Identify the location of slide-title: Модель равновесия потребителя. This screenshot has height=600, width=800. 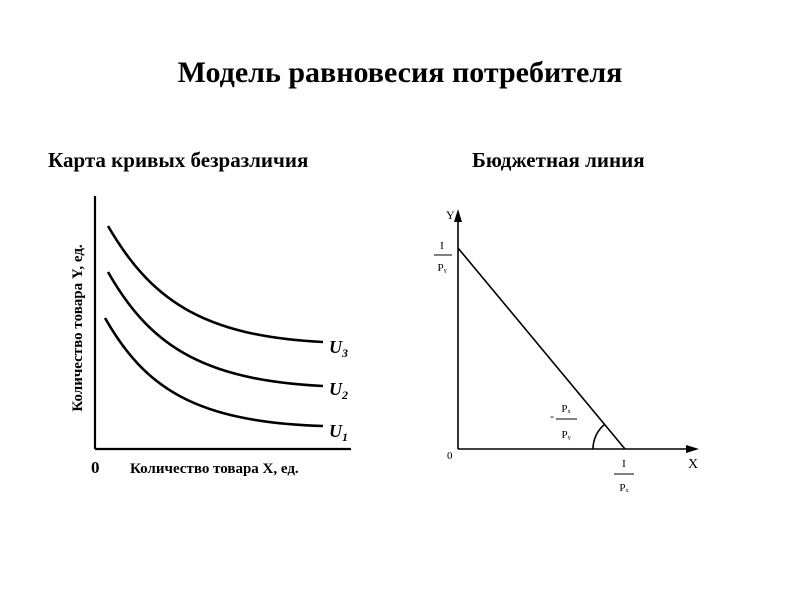
(400, 72).